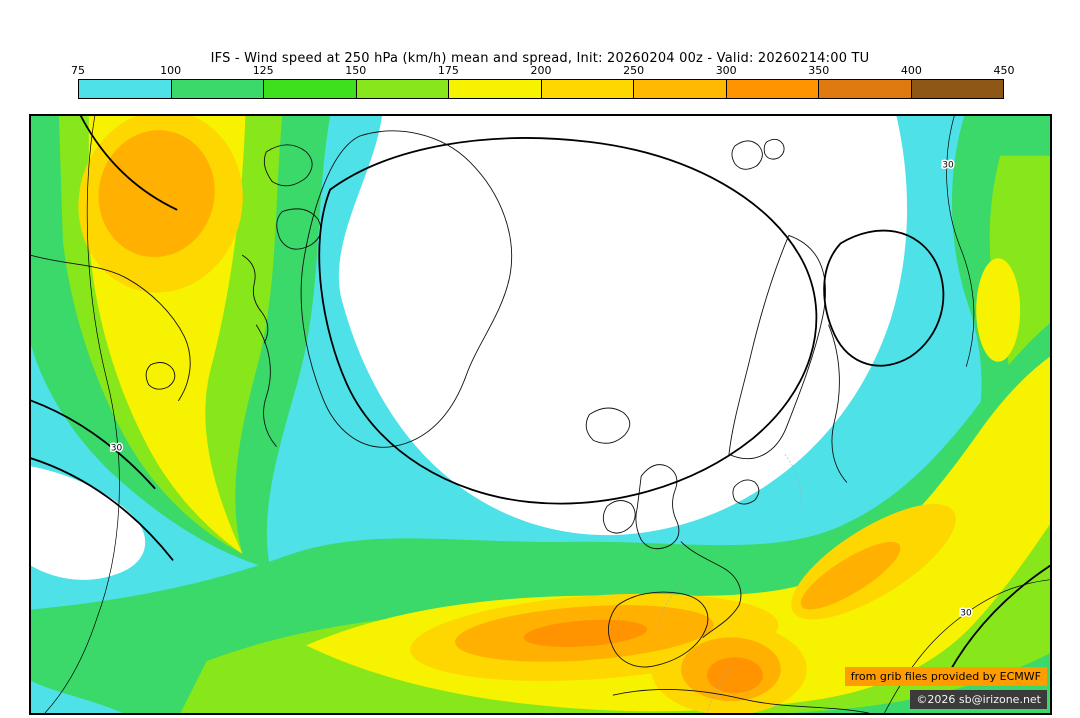 This screenshot has height=718, width=1080. Describe the element at coordinates (998, 310) in the screenshot. I see `band-east-yellow` at that location.